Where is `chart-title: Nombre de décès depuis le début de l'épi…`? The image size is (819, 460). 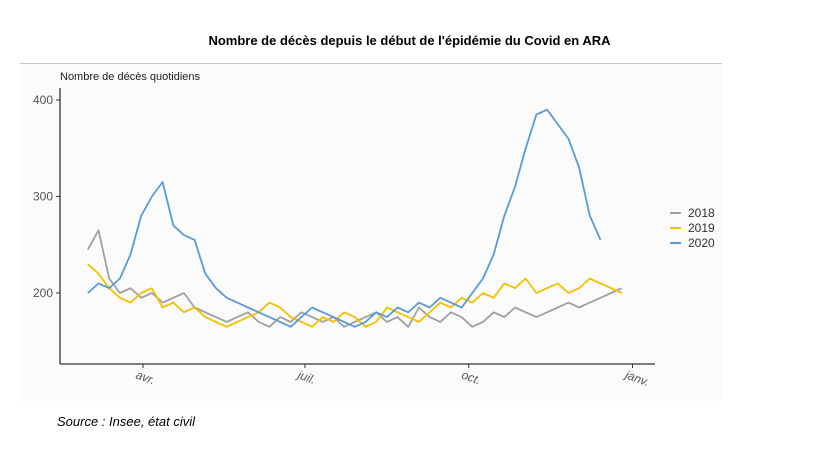
chart-title: Nombre de décès depuis le début de l'épi… is located at coordinates (409, 40).